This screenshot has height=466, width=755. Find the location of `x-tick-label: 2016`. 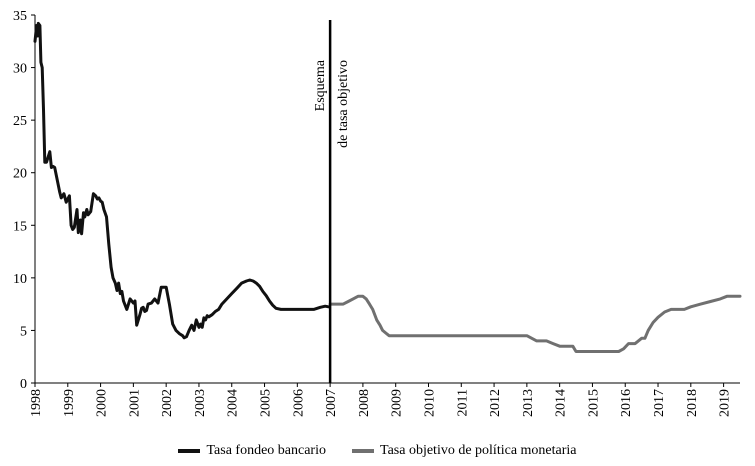

x-tick-label: 2016 is located at coordinates (626, 403).